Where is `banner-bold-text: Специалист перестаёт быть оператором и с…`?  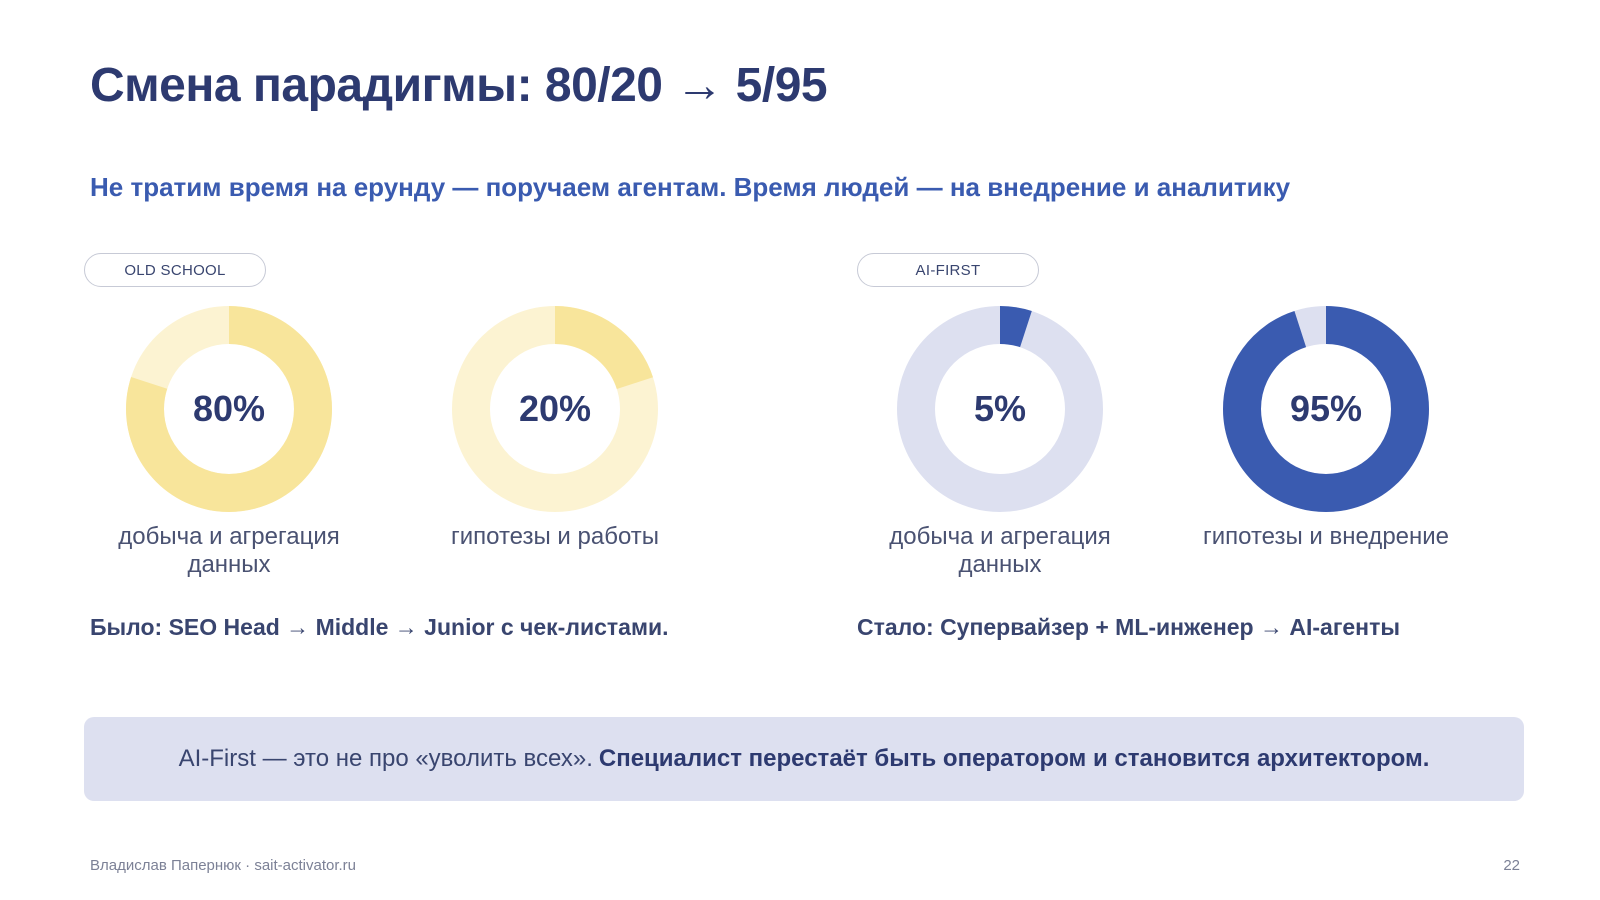 banner-bold-text: Специалист перестаёт быть оператором и с… is located at coordinates (1014, 758).